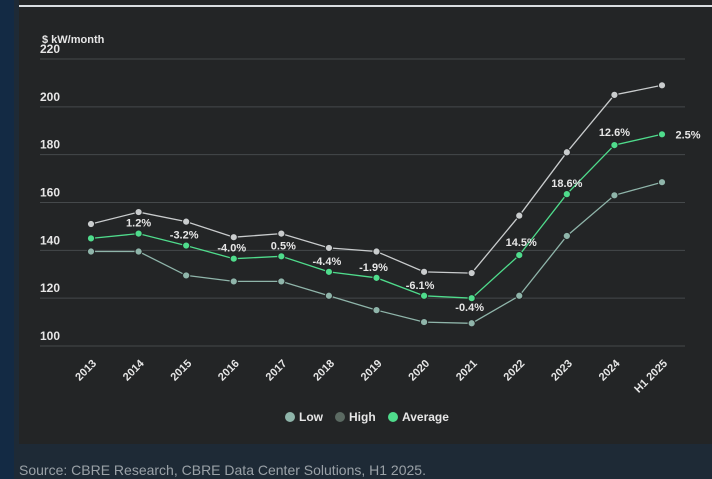 The width and height of the screenshot is (712, 479). Describe the element at coordinates (340, 417) in the screenshot. I see `legend-swatch-high` at that location.